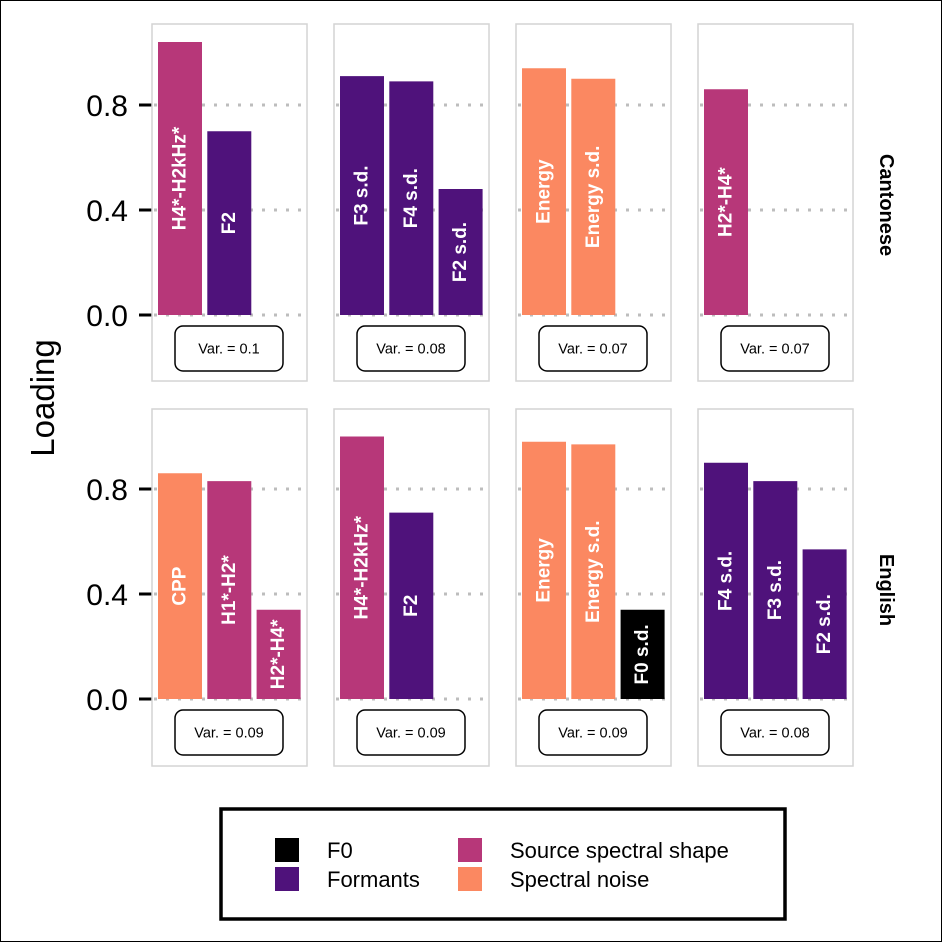 The height and width of the screenshot is (944, 944). I want to click on legend-label: Source spectral shape, so click(619, 850).